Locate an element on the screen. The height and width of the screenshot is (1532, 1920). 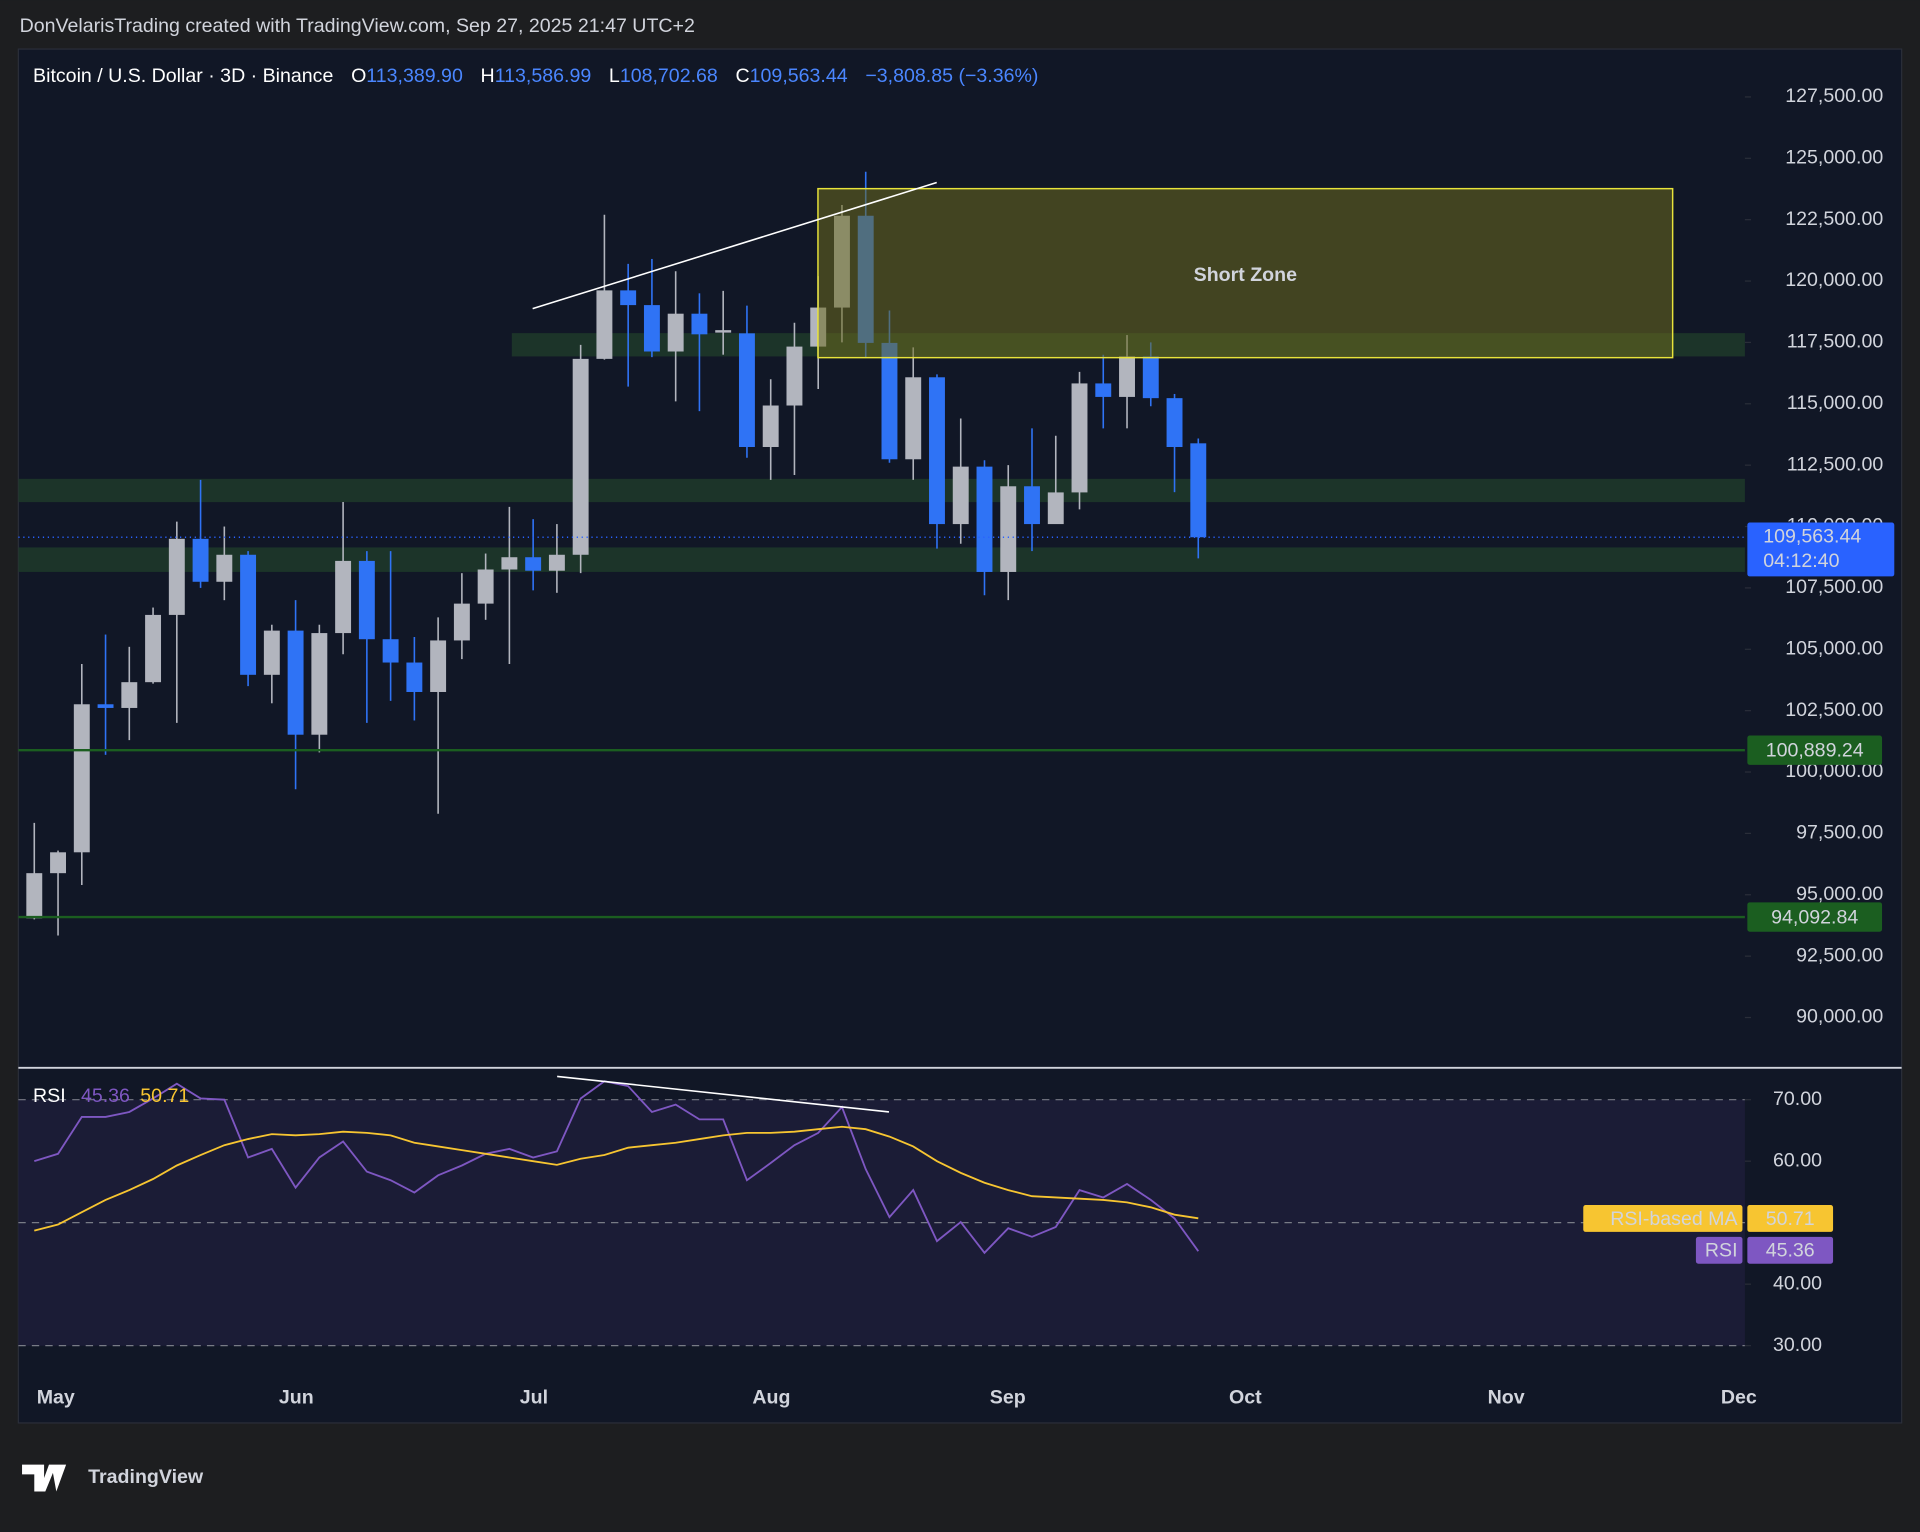
level-badge is located at coordinates (1815, 917).